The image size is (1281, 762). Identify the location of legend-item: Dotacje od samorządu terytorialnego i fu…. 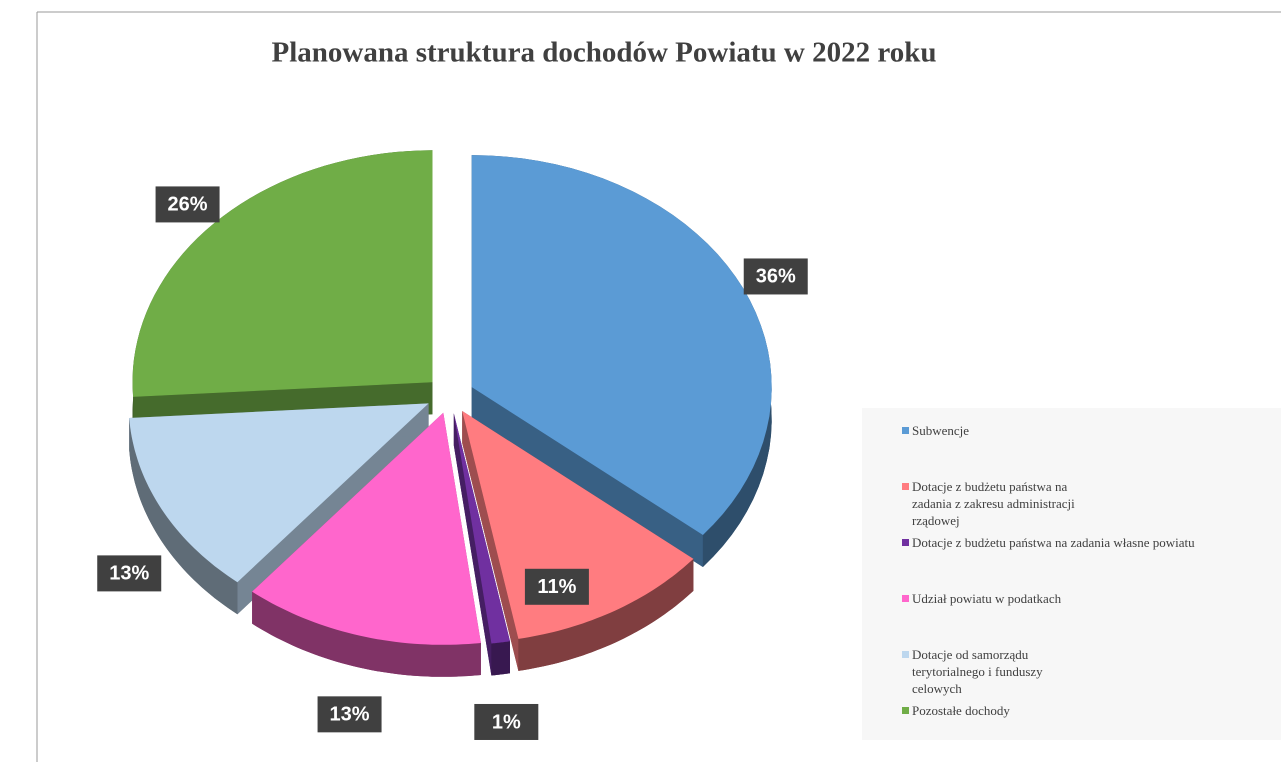
(1086, 674).